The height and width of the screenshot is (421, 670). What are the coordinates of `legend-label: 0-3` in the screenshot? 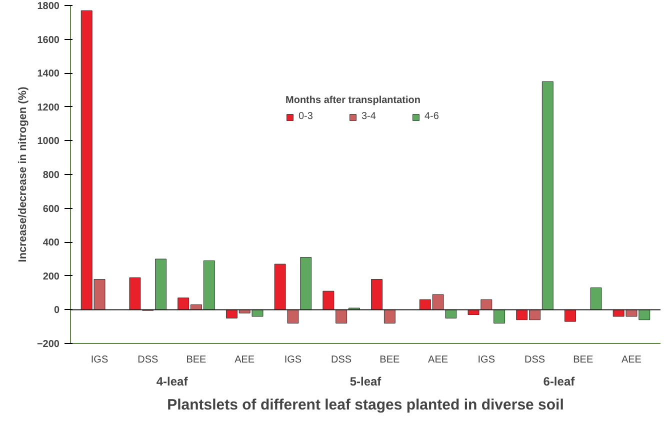 It's located at (306, 116).